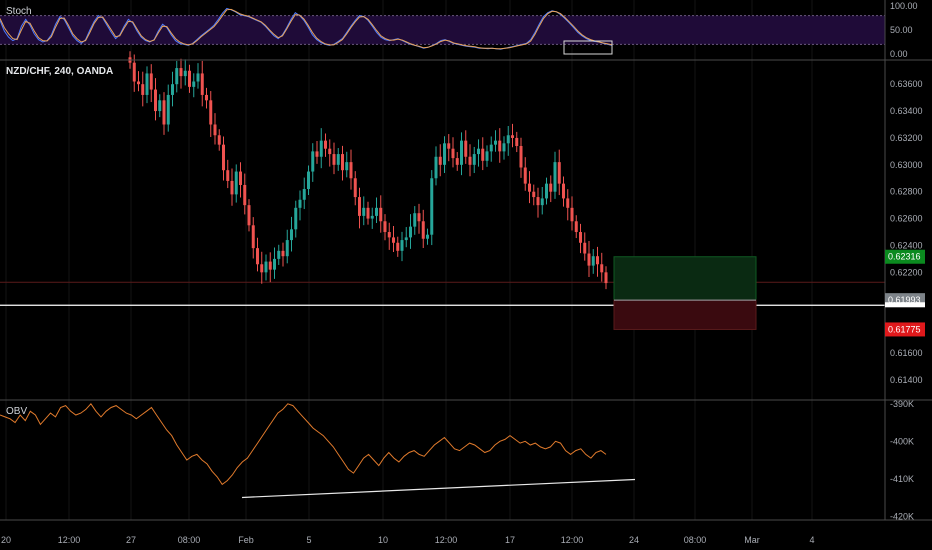  I want to click on price-axis-label: 0.62600, so click(906, 219).